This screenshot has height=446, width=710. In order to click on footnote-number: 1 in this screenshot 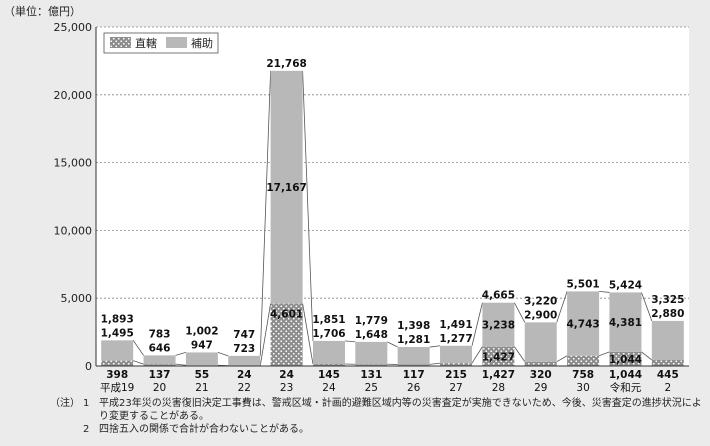, I will do `click(86, 403)`.